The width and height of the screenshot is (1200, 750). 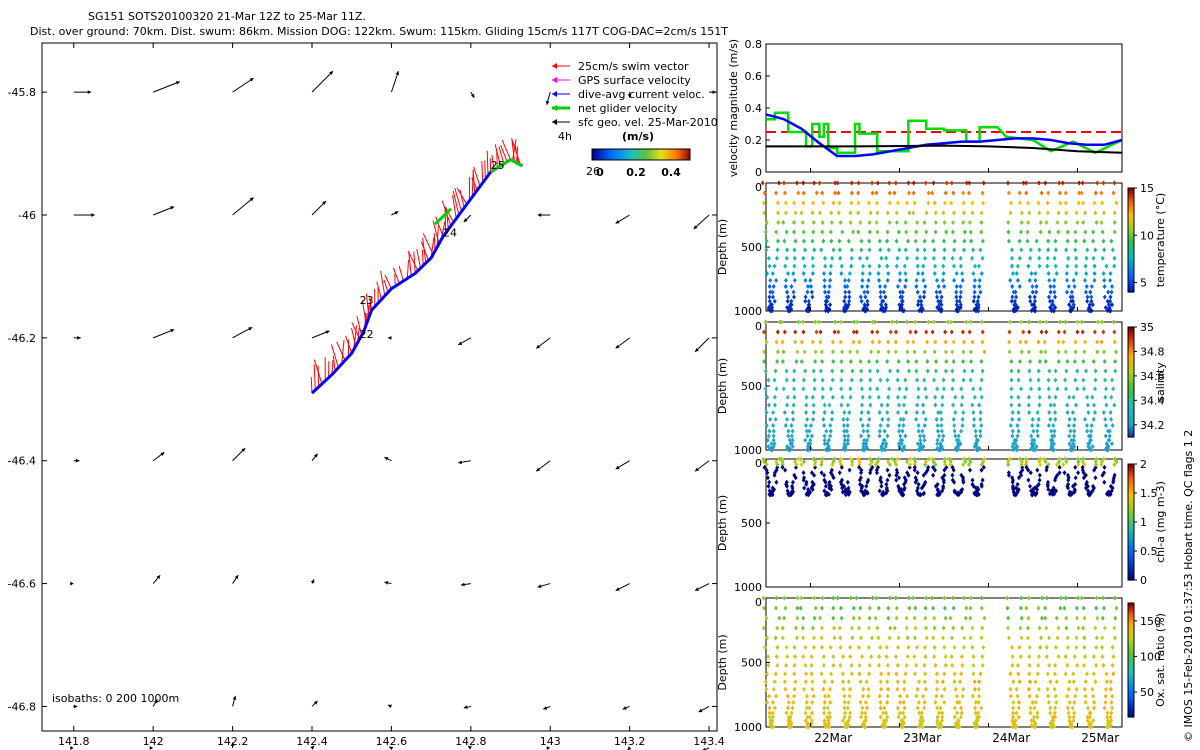 I want to click on glider-track, so click(x=417, y=276).